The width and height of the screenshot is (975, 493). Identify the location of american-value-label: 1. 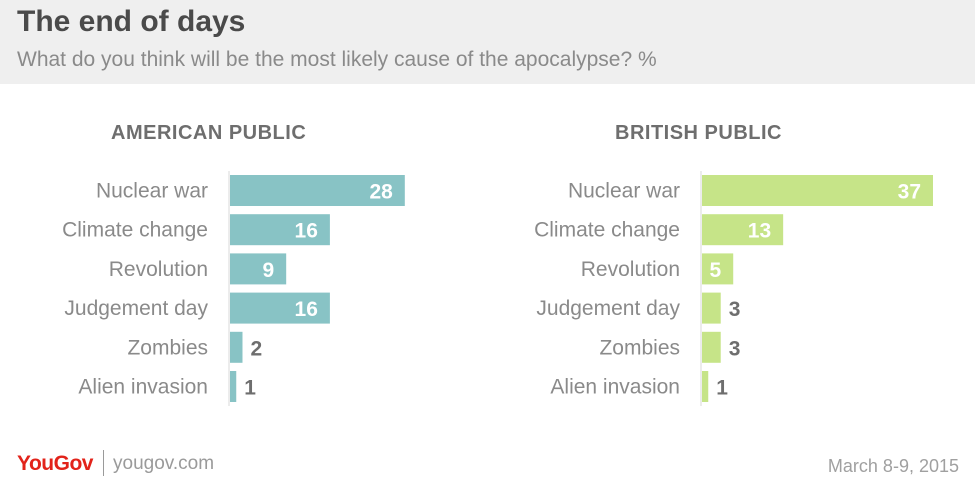
(250, 388).